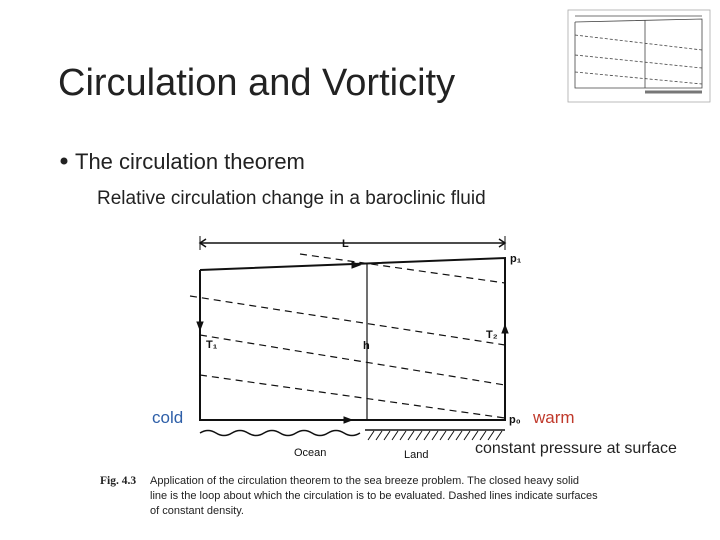 Image resolution: width=720 pixels, height=540 pixels. I want to click on label-L: L, so click(345, 244).